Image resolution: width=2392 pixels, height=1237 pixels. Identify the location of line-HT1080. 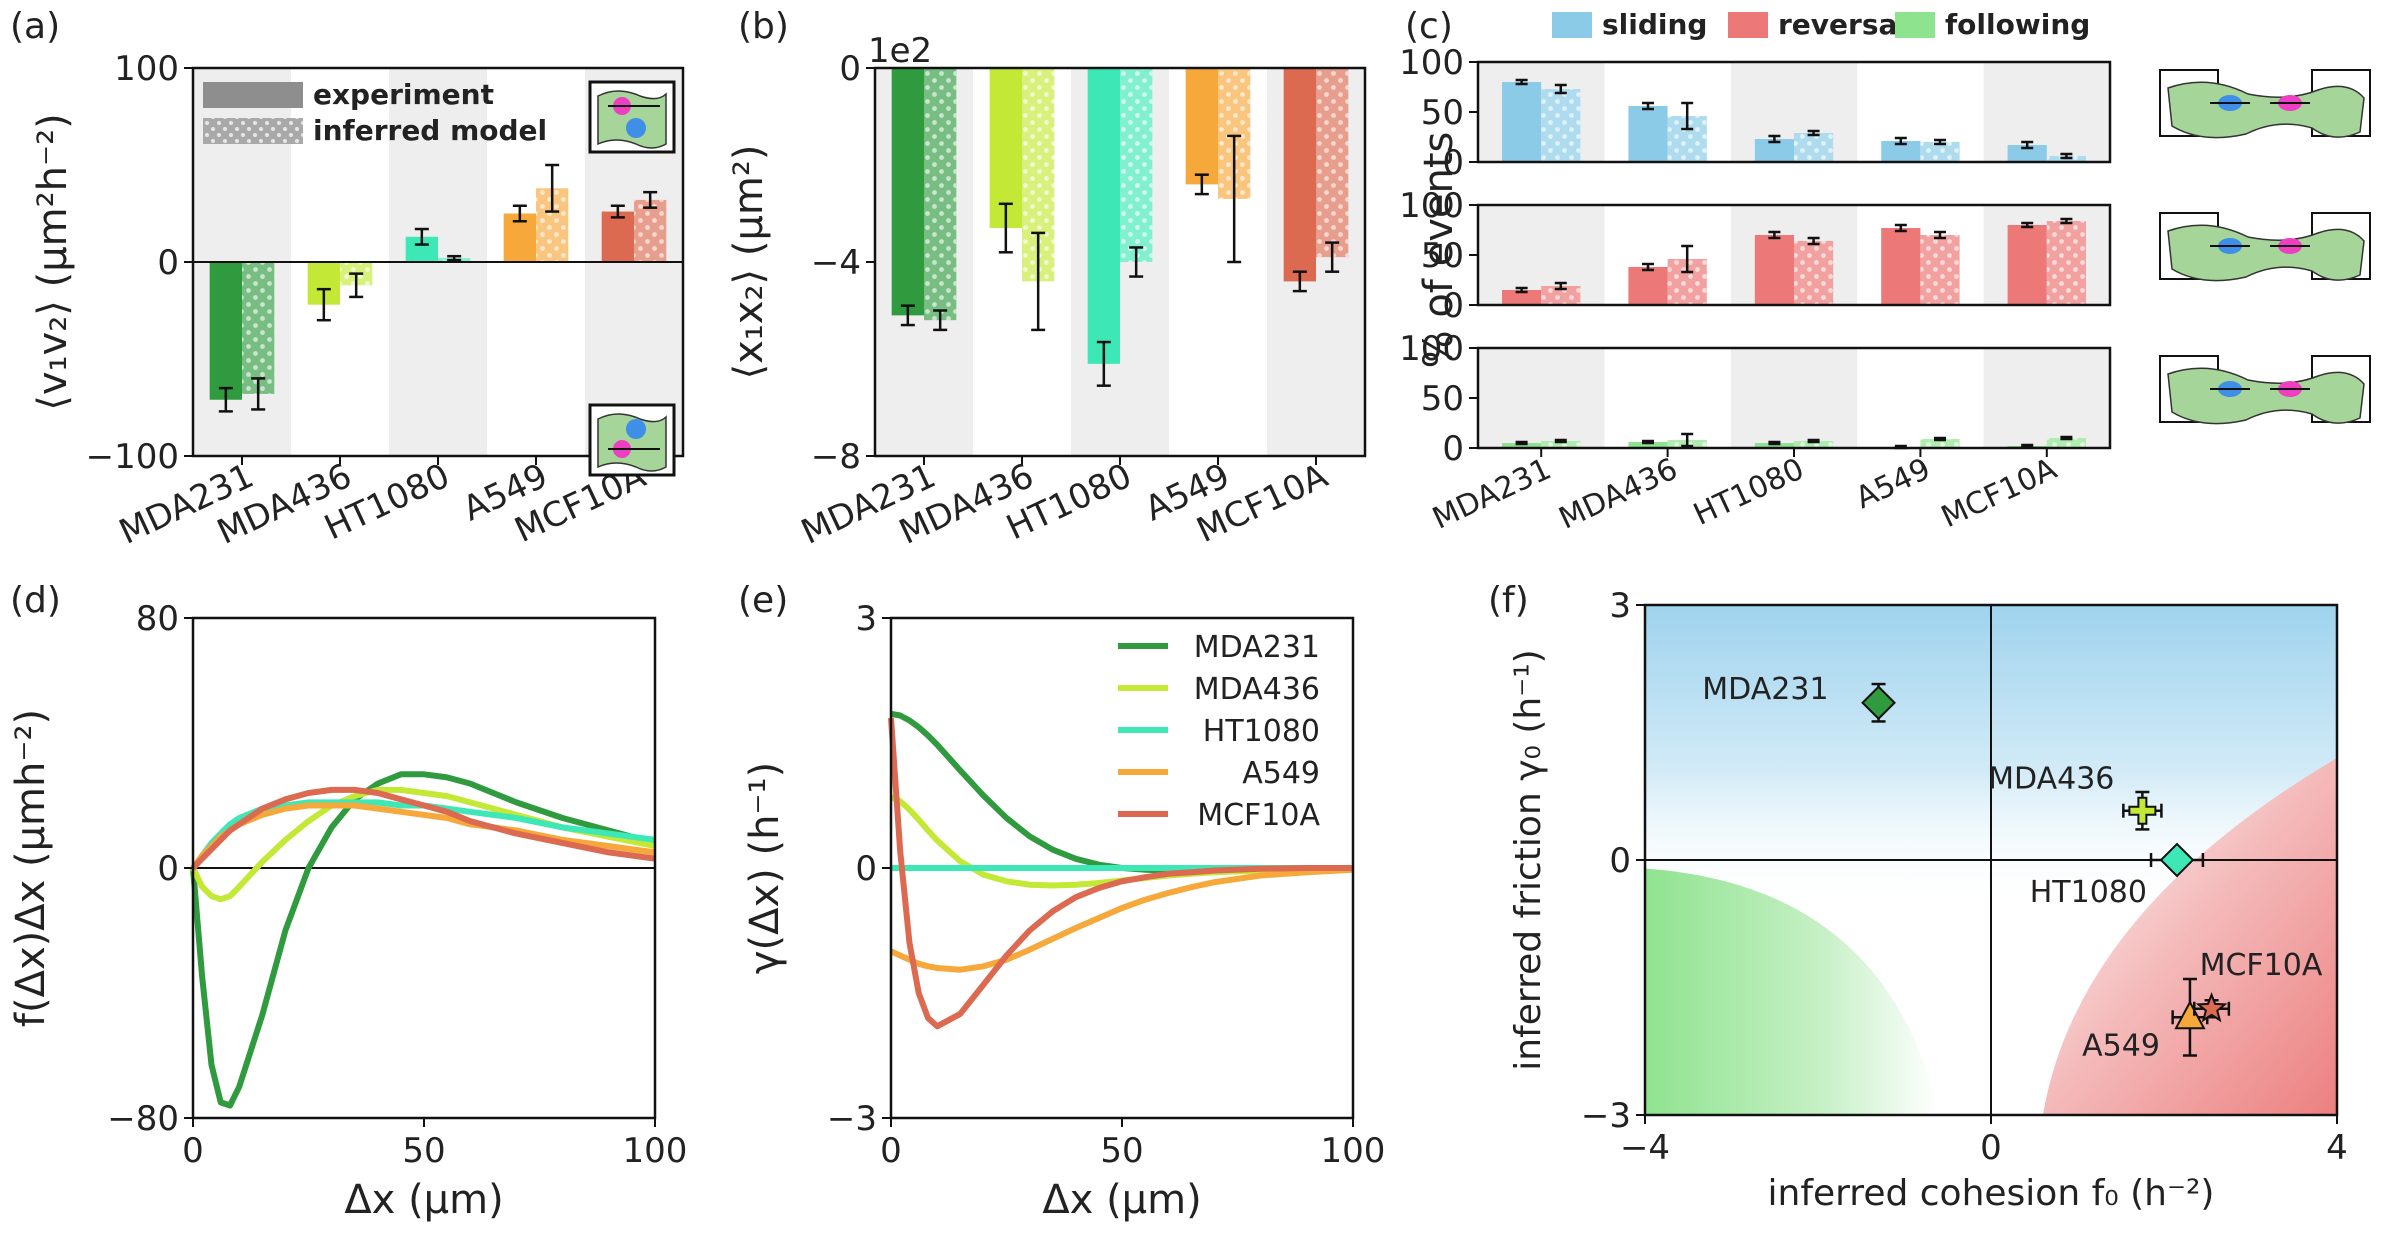
(423, 834).